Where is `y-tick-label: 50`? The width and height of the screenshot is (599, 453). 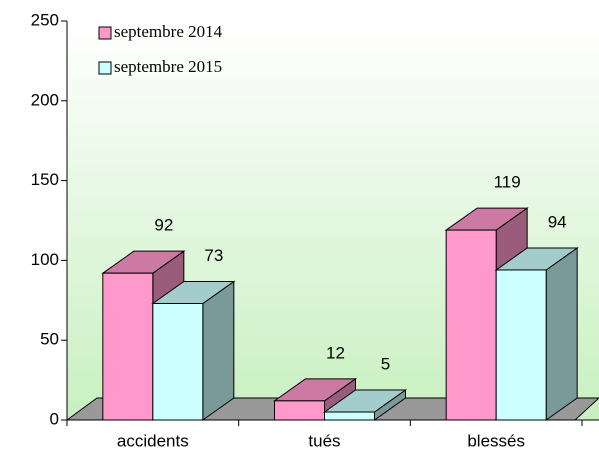 y-tick-label: 50 is located at coordinates (49, 339).